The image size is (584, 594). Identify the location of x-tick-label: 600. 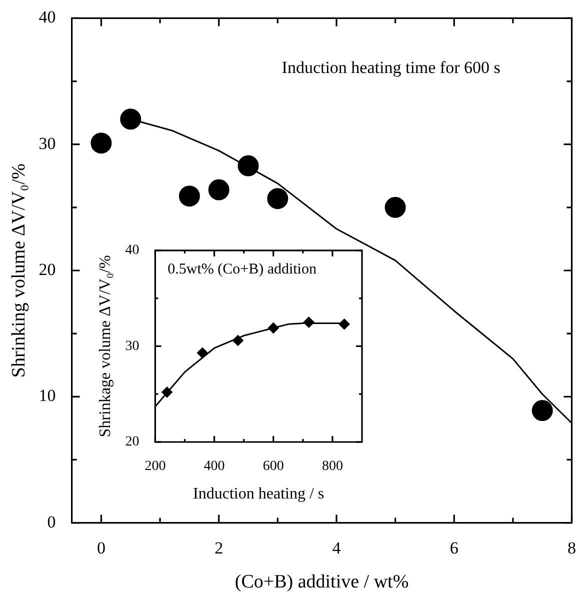
(273, 466).